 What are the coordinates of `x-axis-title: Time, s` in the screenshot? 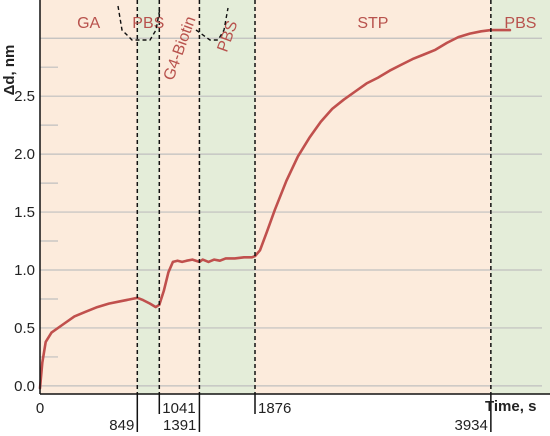 It's located at (510, 406).